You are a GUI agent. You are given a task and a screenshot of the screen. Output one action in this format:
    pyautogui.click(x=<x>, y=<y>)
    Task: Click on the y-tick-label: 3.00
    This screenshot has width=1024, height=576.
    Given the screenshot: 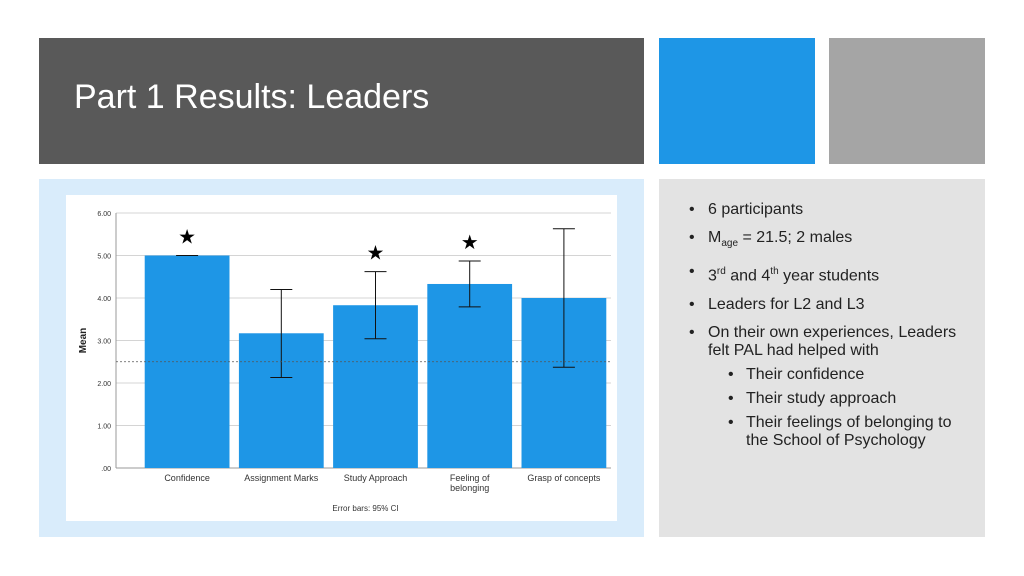 What is the action you would take?
    pyautogui.click(x=104, y=342)
    